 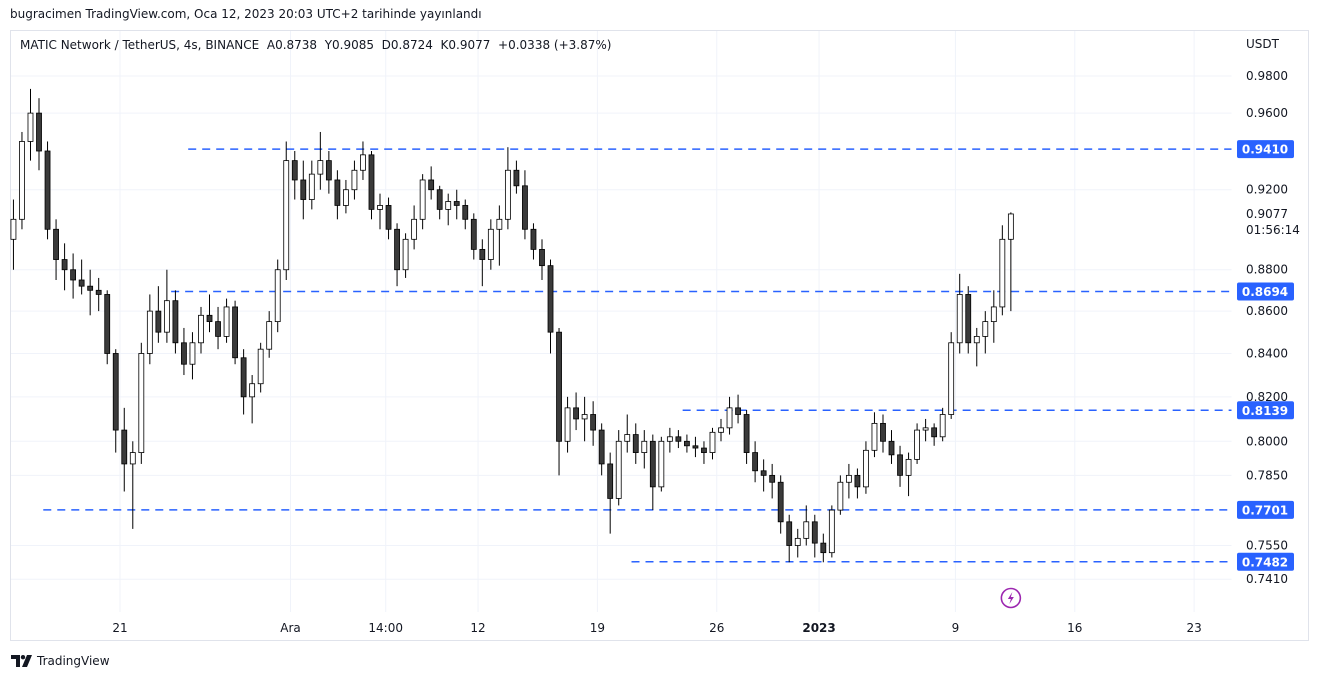 I want to click on legend-change: +0.0338 (+3.87%), so click(x=555, y=45).